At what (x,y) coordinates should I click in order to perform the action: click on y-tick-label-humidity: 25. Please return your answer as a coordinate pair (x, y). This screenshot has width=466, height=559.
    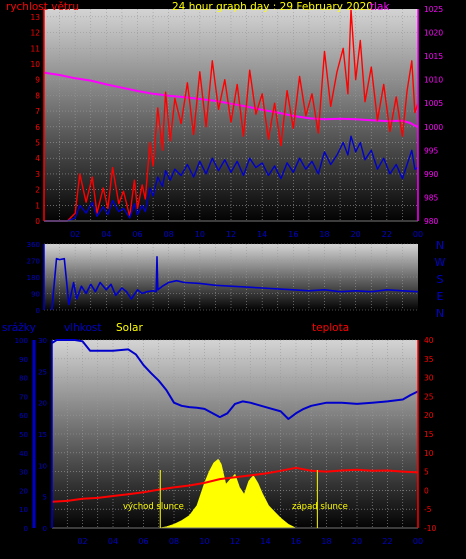
    Looking at the image, I should click on (42, 372).